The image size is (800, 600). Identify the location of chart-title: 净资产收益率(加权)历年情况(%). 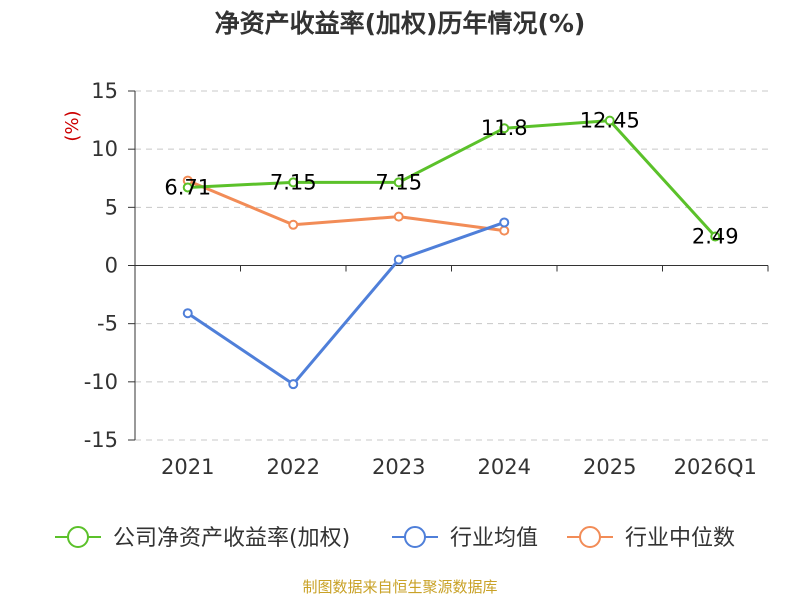
(400, 23).